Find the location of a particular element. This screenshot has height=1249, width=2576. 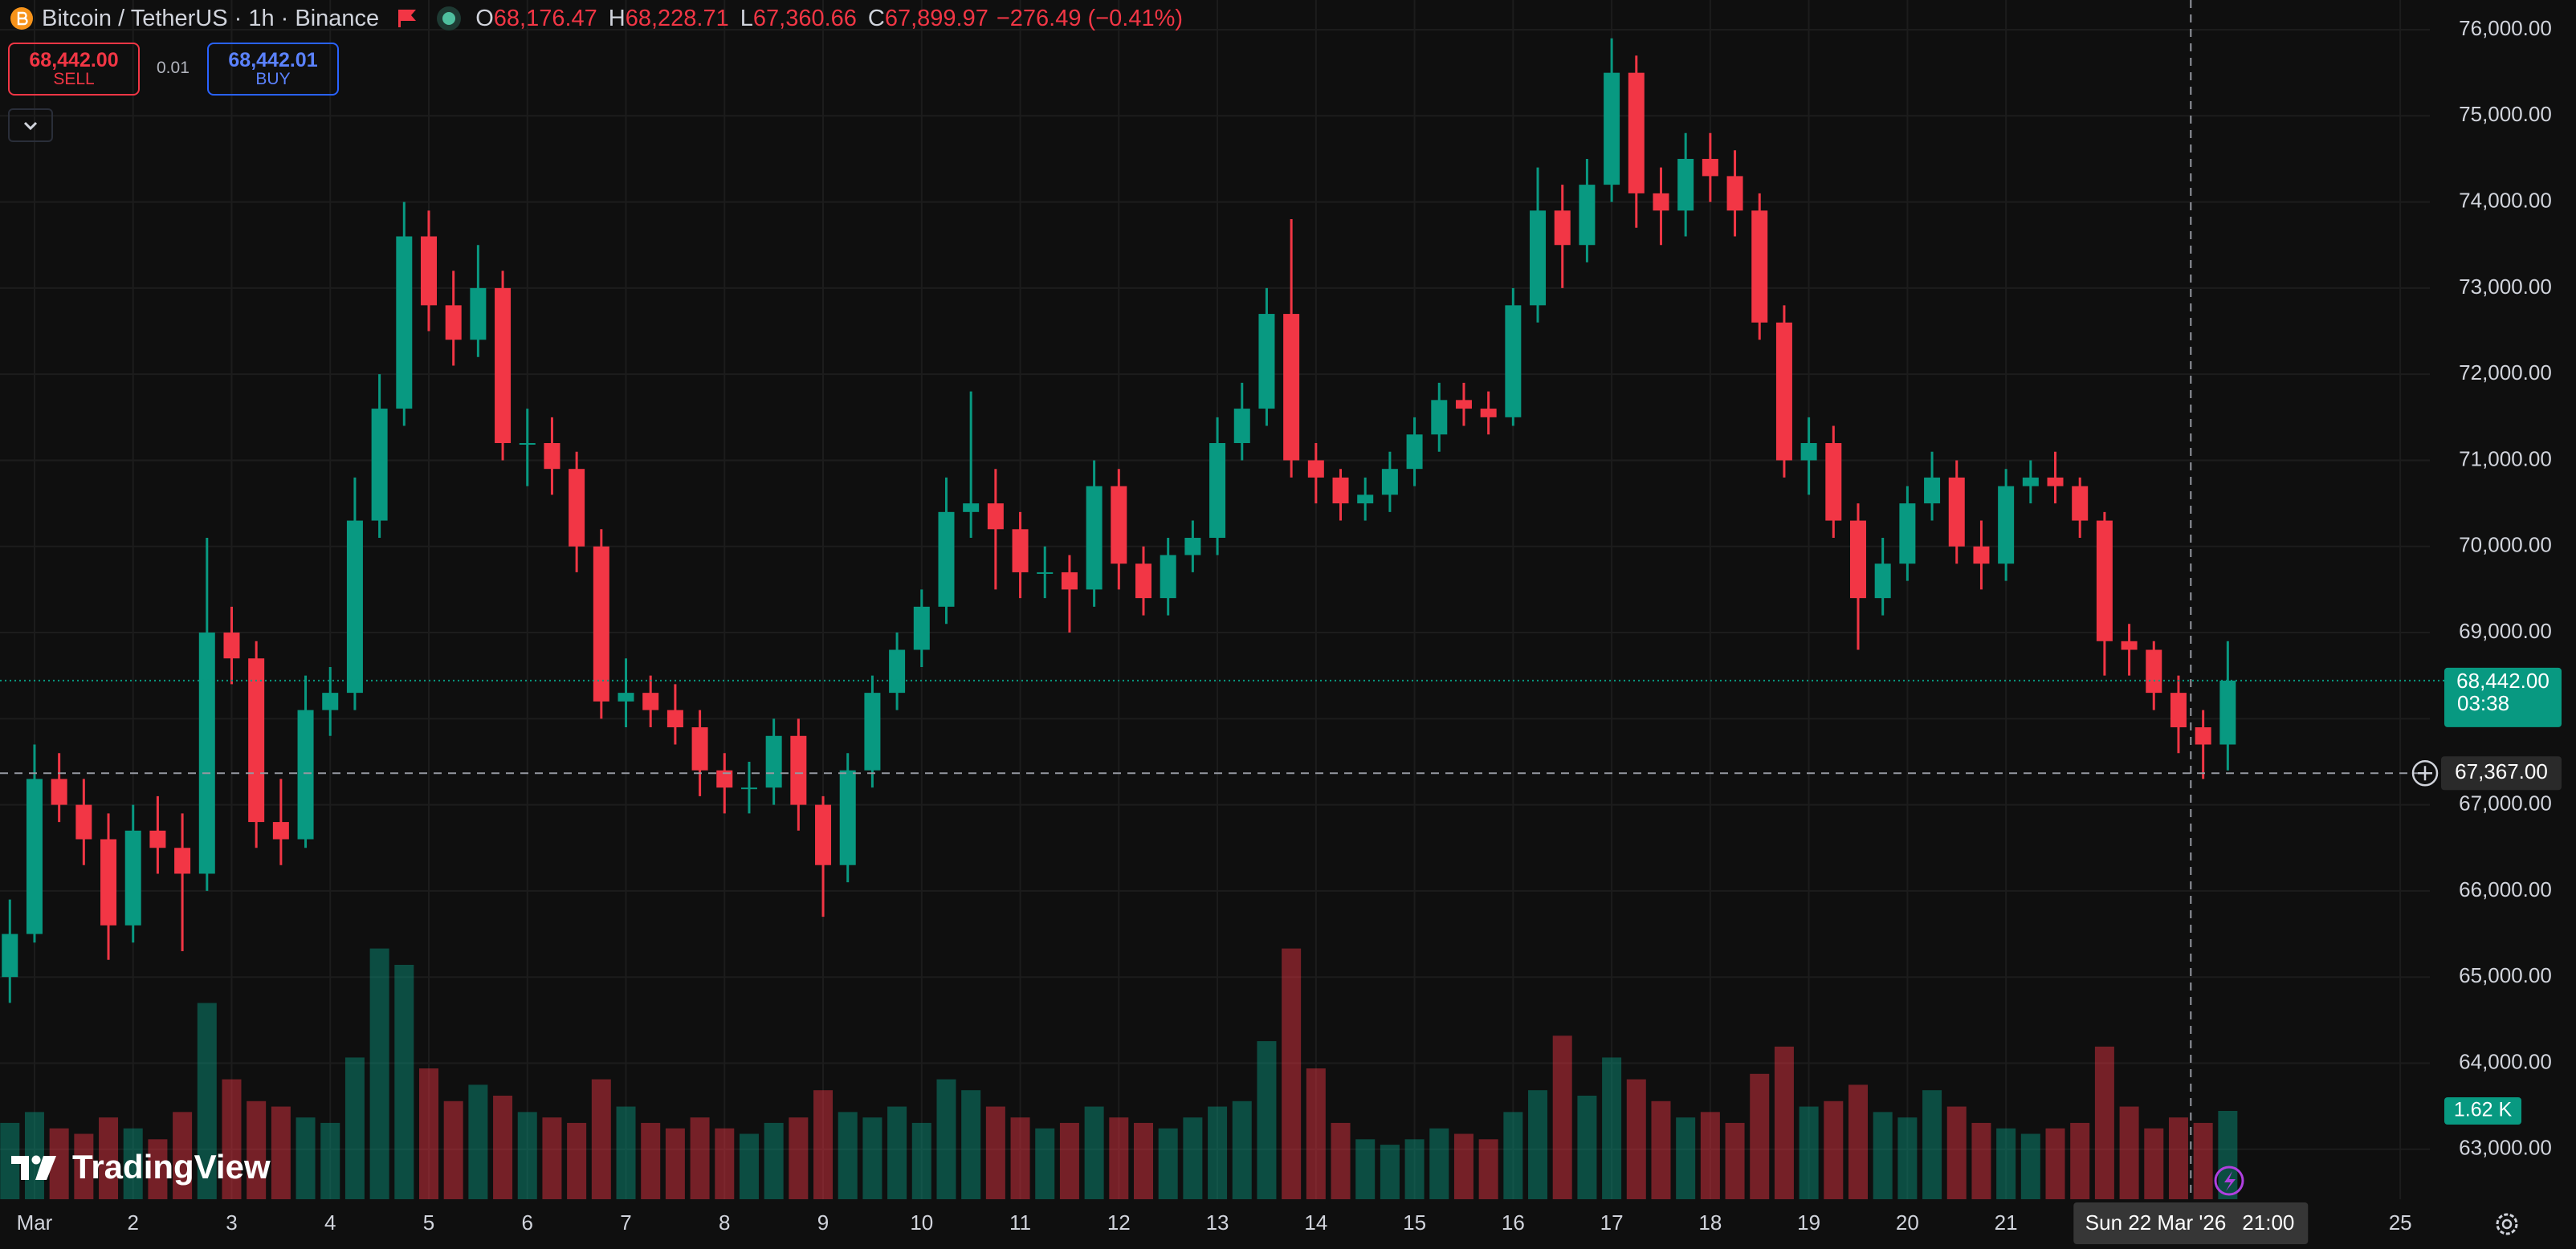

x-tick-label: 17 is located at coordinates (1612, 1222).